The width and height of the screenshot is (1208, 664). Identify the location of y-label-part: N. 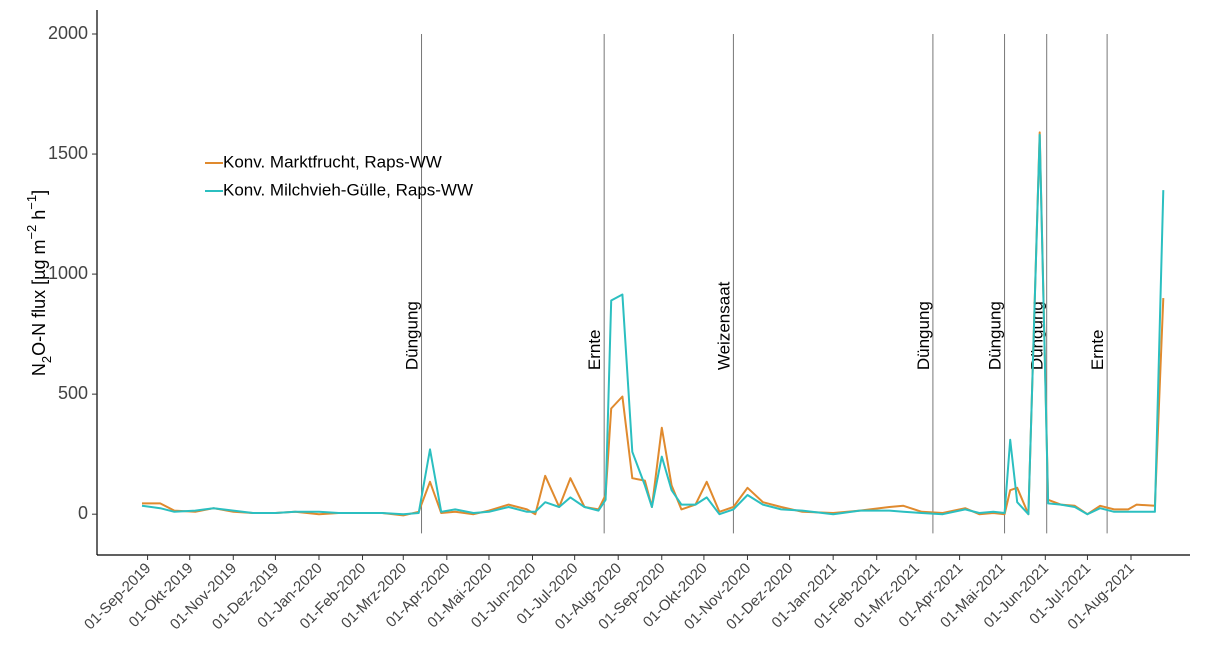
(39, 369).